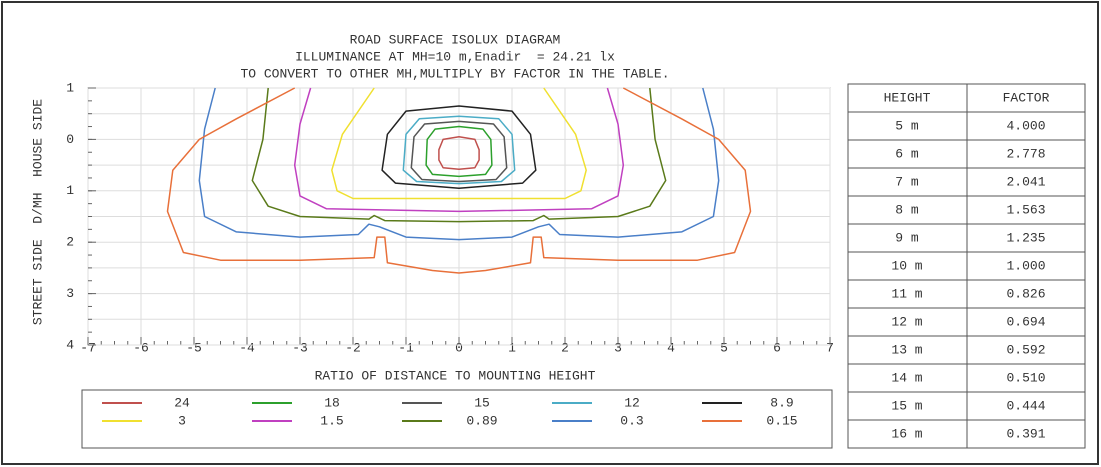  What do you see at coordinates (455, 56) in the screenshot?
I see `chart-subtitle: ILLUMINANCE AT MH=10 m,Enadir = 24.21 lx` at bounding box center [455, 56].